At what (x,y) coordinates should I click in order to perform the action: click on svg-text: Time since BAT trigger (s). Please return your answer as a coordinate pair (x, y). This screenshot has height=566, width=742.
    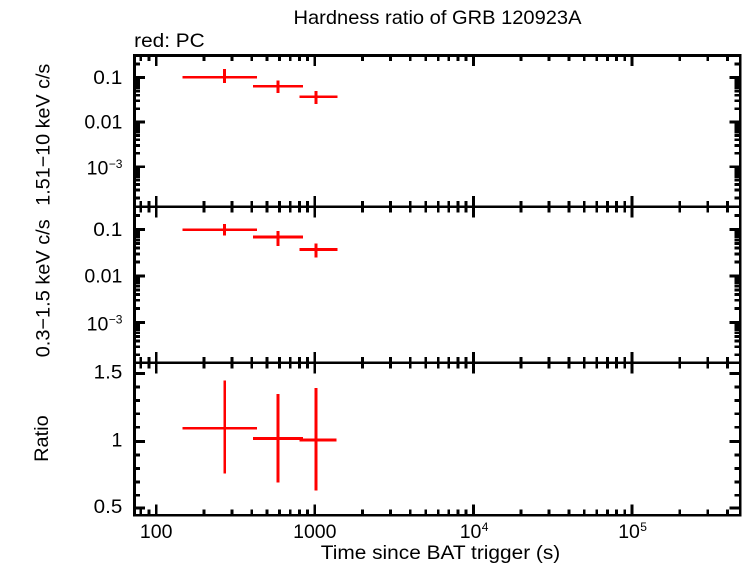
    Looking at the image, I should click on (441, 553).